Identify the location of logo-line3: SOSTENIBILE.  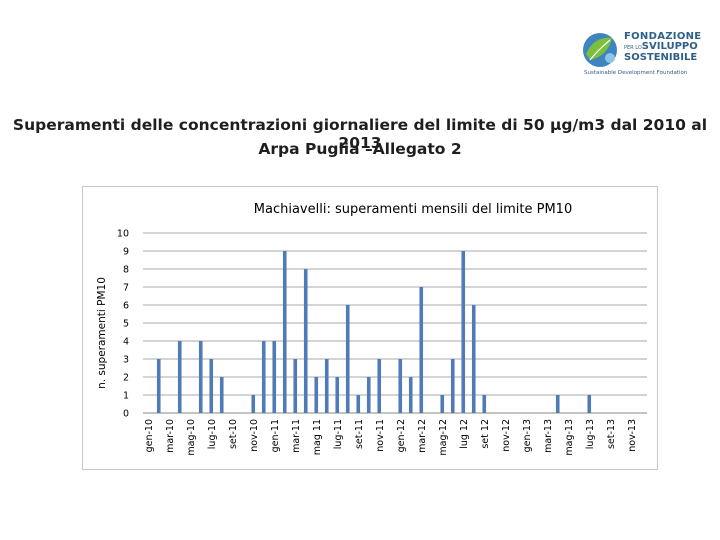
(661, 57).